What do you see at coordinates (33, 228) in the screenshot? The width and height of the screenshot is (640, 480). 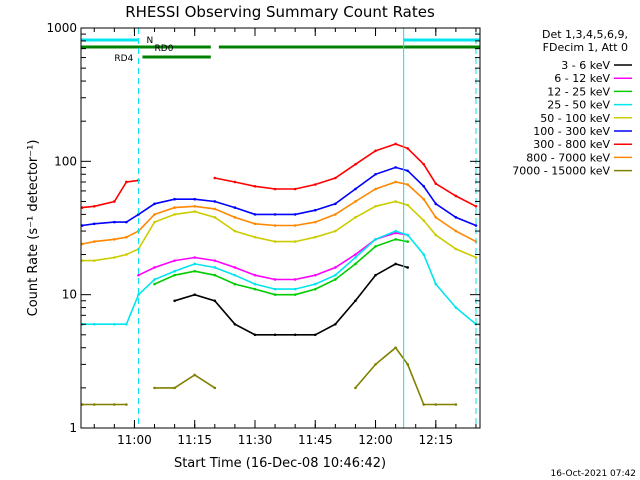 I see `y-axis-label: Count Rate (s⁻¹ detector⁻¹)` at bounding box center [33, 228].